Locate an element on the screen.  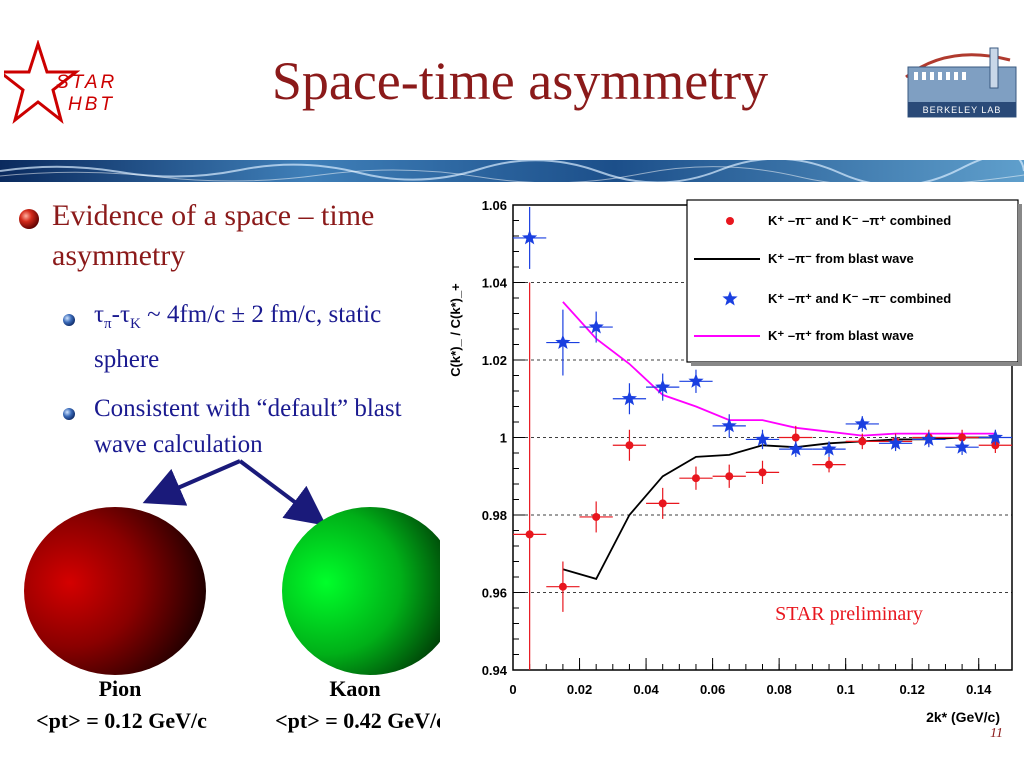
legend-label: K⁺ –π⁺ from blast wave is located at coordinates (841, 335).